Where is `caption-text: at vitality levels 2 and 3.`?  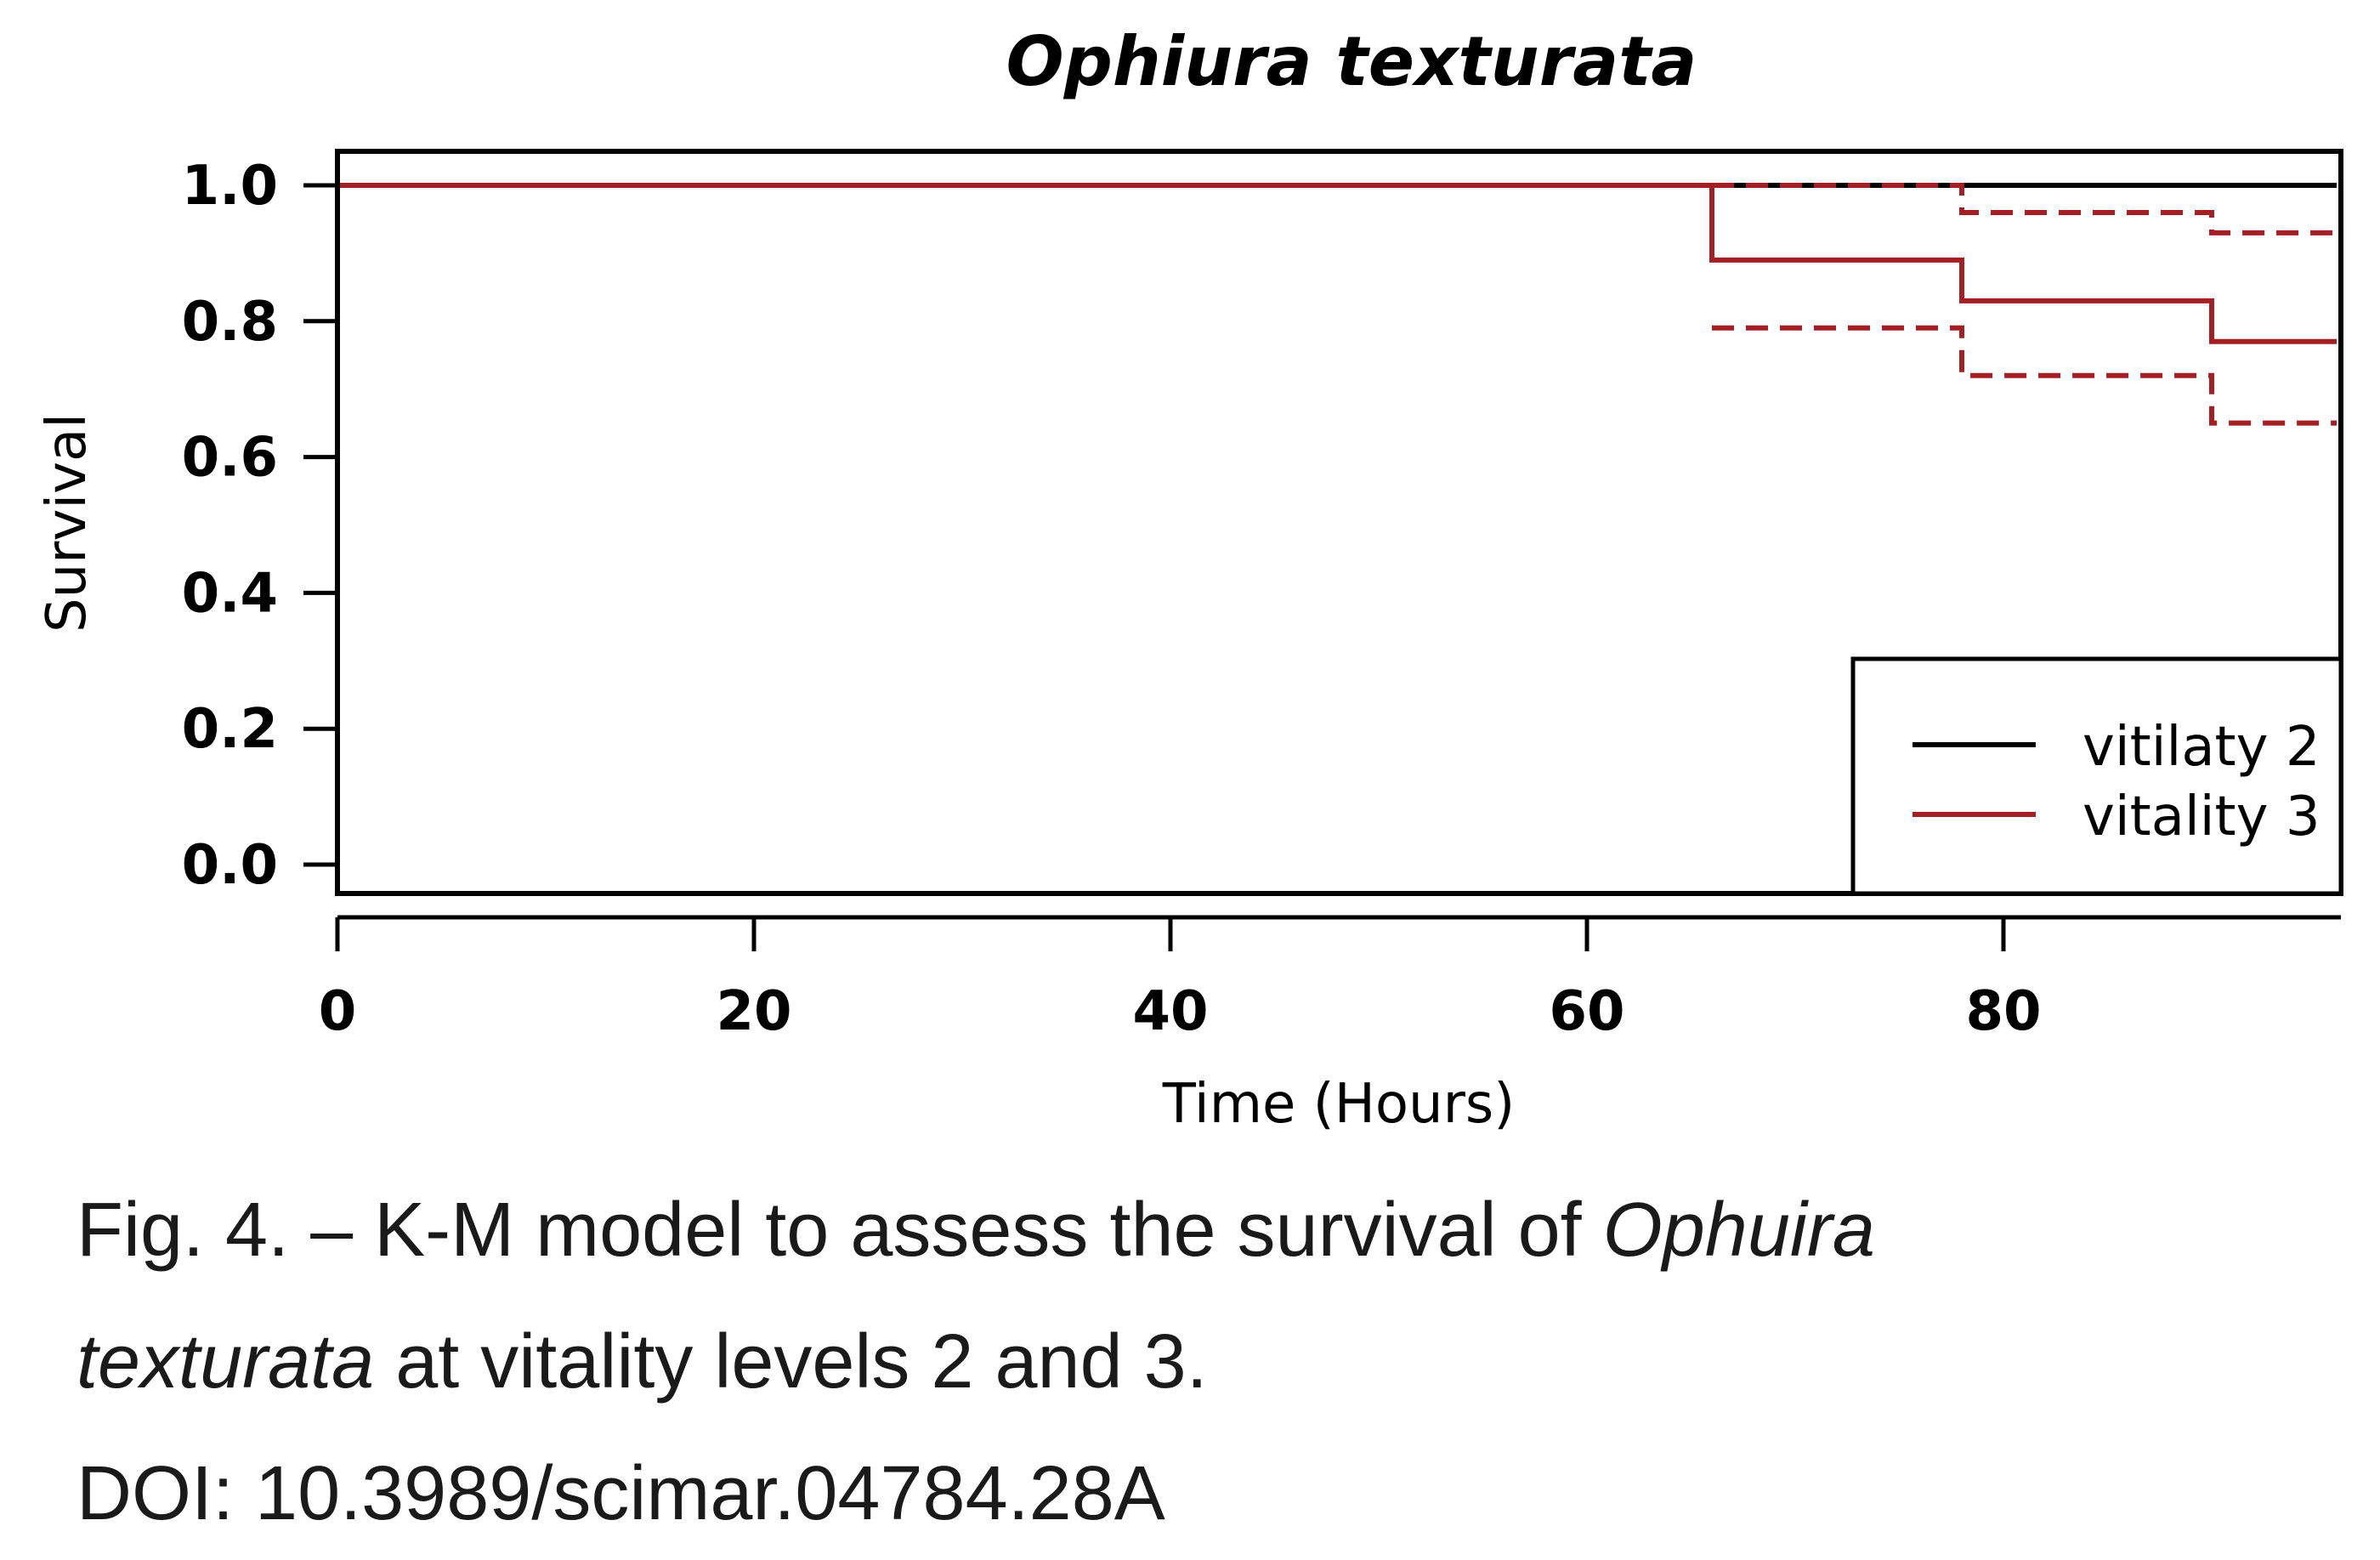 caption-text: at vitality levels 2 and 3. is located at coordinates (791, 1361).